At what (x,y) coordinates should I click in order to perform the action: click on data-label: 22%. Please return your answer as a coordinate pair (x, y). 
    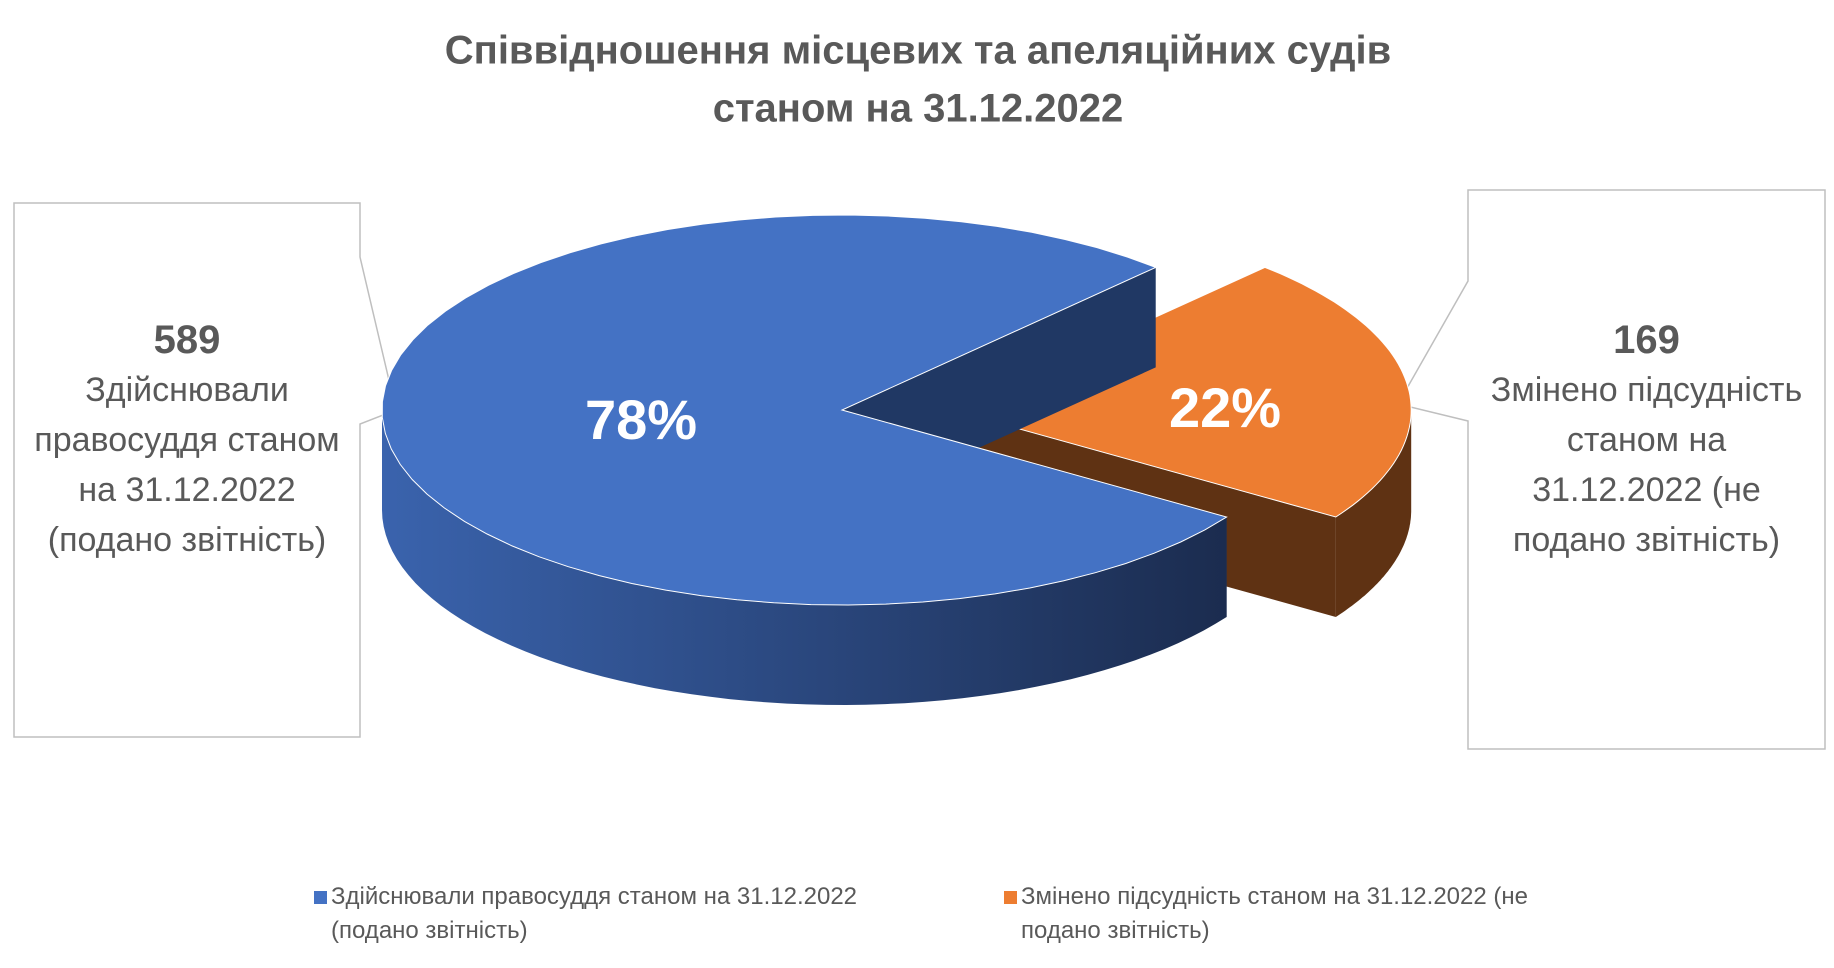
    Looking at the image, I should click on (1225, 407).